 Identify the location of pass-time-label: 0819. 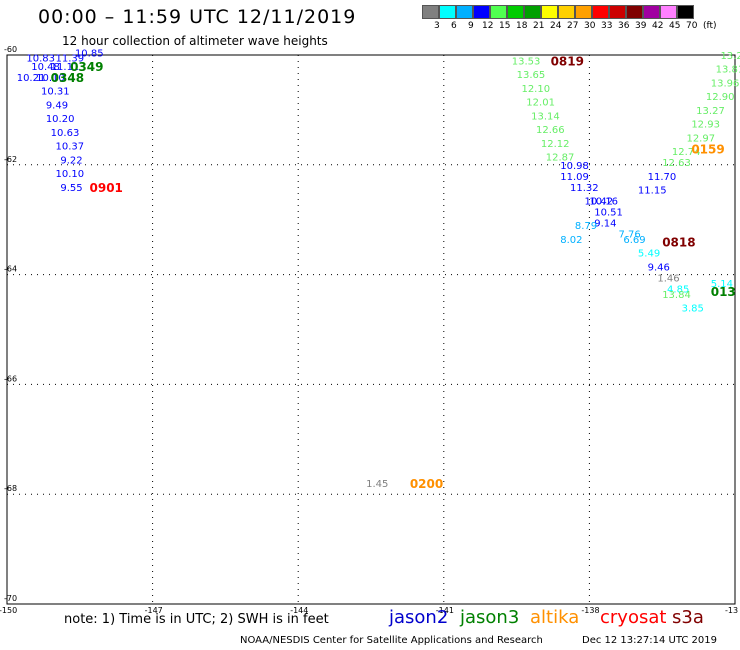
(567, 61).